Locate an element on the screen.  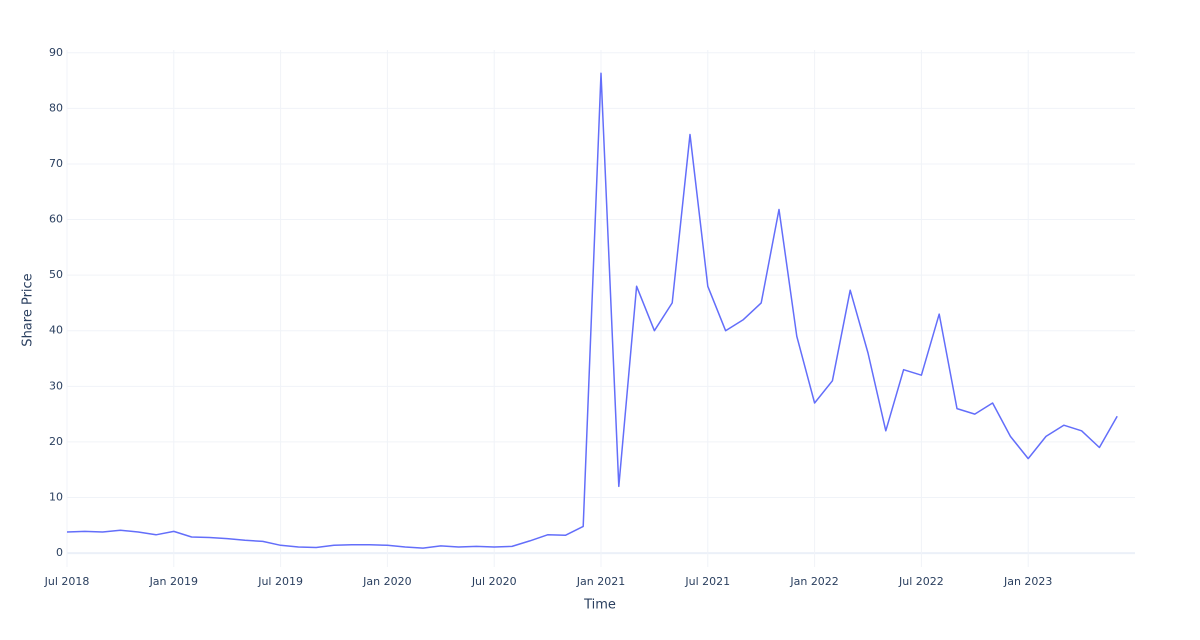
y-tick-label: 80 is located at coordinates (56, 107).